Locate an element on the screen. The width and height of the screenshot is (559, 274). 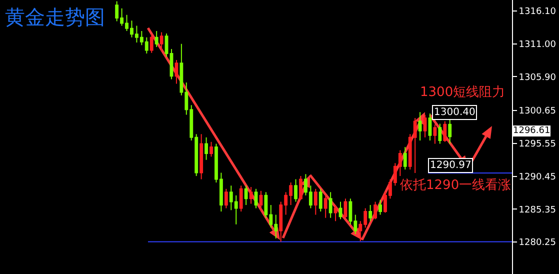
ref-line-label: 1290.97 is located at coordinates (451, 165).